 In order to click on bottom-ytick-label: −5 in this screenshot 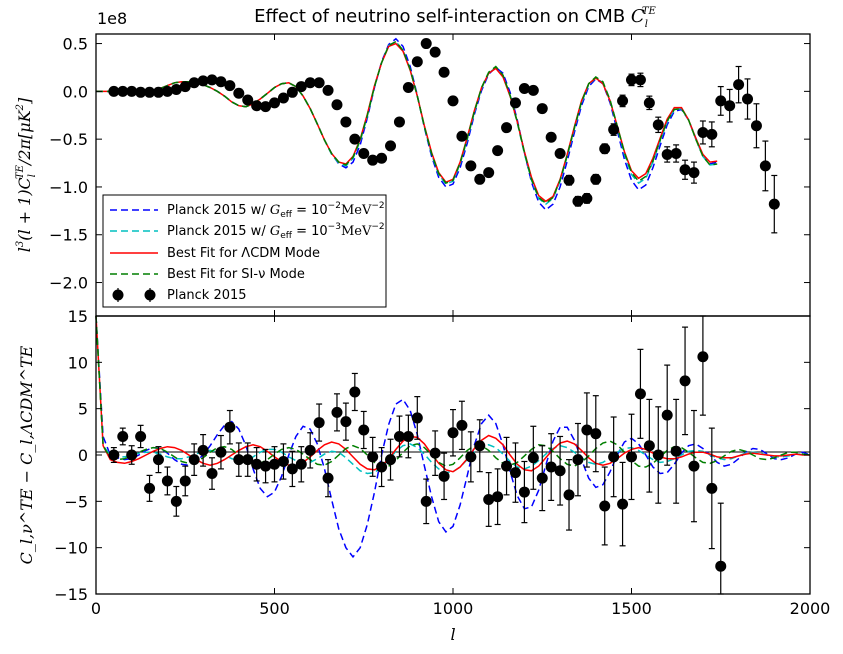, I will do `click(76, 501)`.